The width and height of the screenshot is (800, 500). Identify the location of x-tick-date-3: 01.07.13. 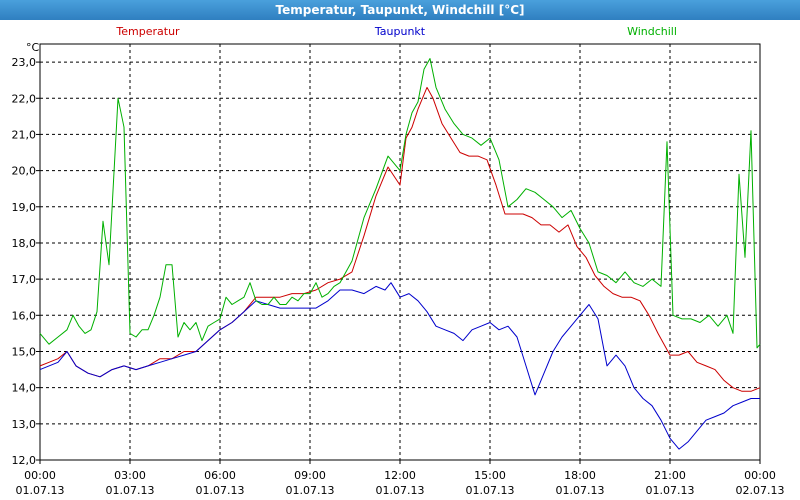
(310, 490).